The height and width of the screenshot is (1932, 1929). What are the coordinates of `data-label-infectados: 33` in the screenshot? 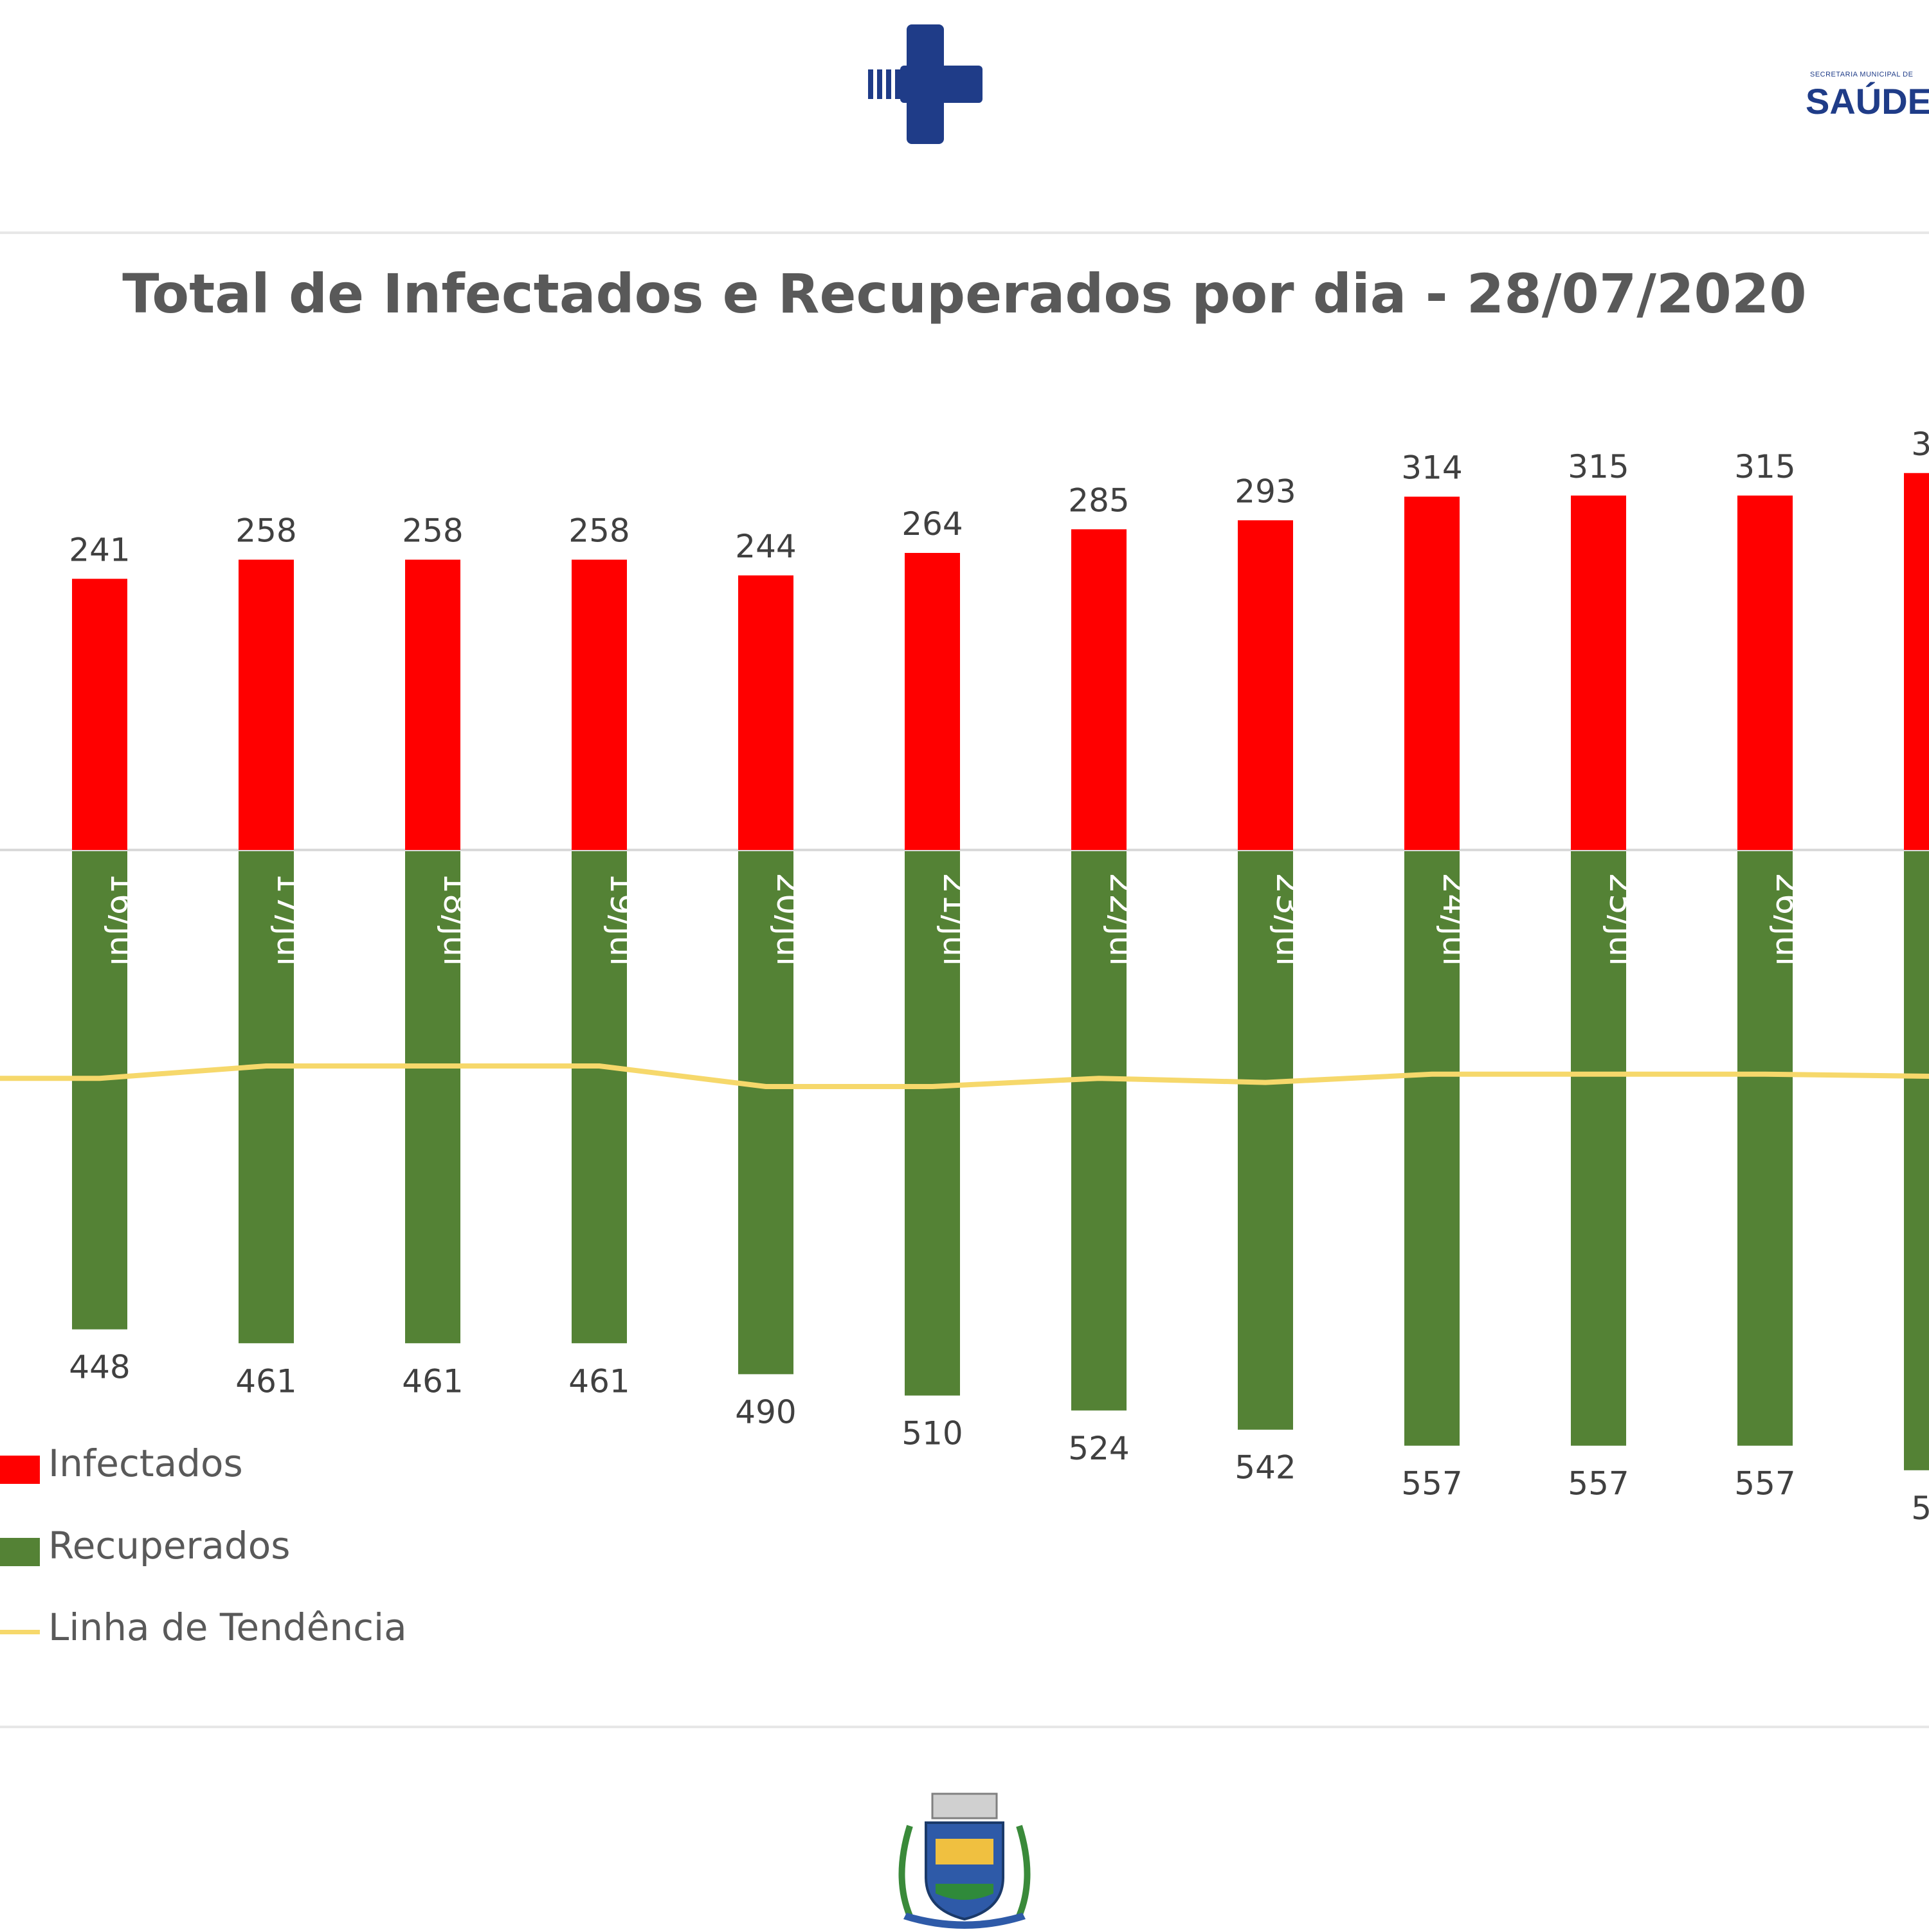 It's located at (1920, 444).